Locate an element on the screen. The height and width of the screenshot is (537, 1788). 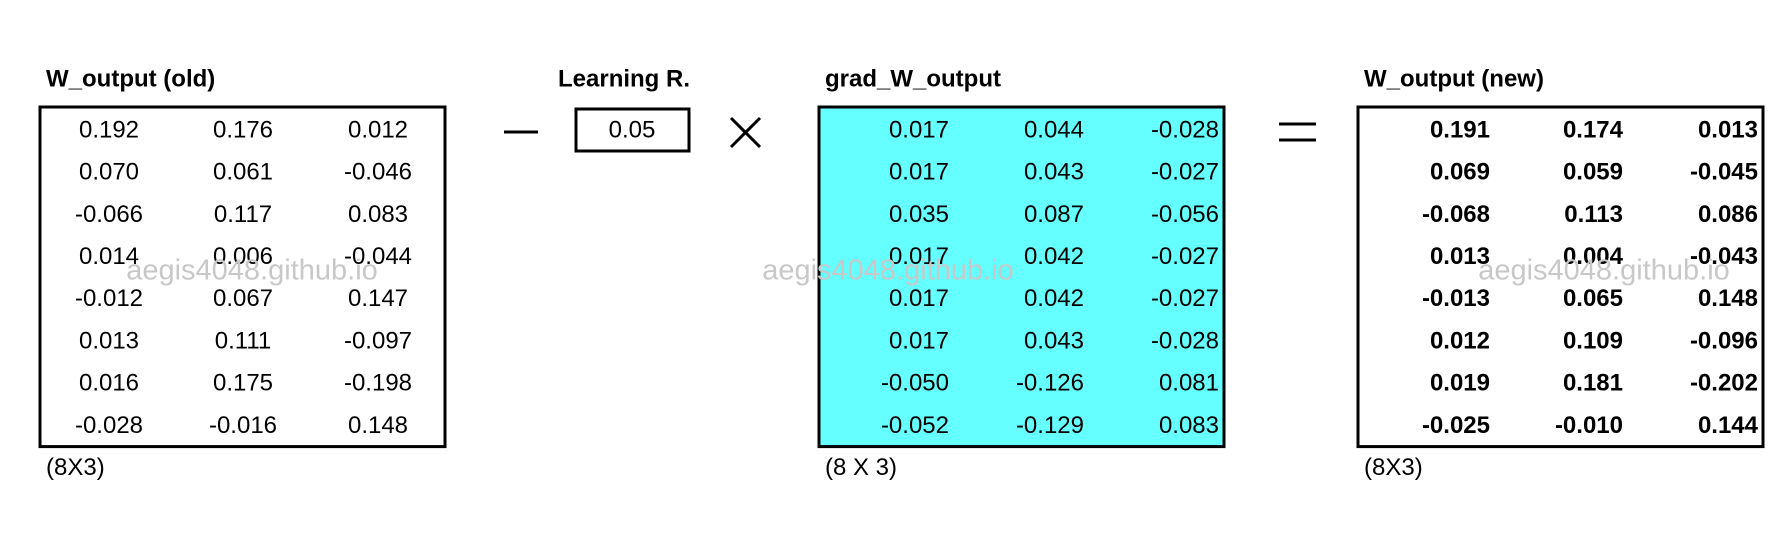
learning-rate-box is located at coordinates (632, 130).